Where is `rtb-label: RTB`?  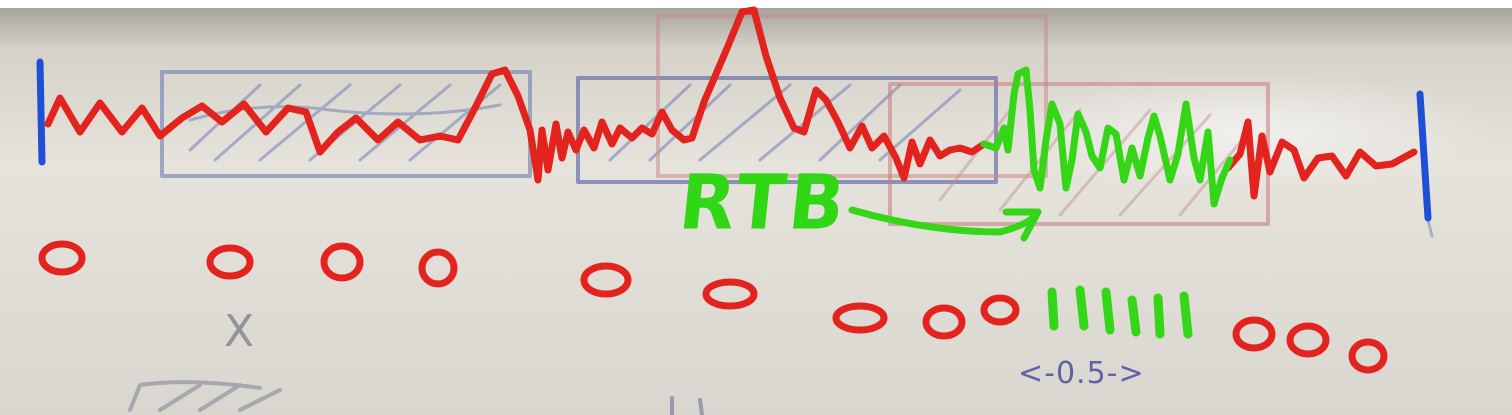 rtb-label: RTB is located at coordinates (764, 202).